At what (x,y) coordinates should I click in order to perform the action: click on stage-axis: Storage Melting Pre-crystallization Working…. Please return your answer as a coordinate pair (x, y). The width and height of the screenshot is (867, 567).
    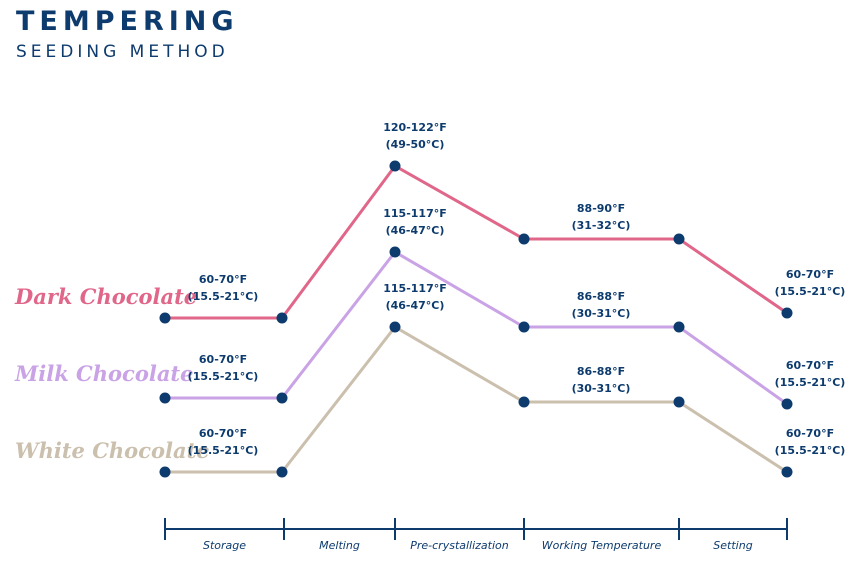
    Looking at the image, I should click on (476, 535).